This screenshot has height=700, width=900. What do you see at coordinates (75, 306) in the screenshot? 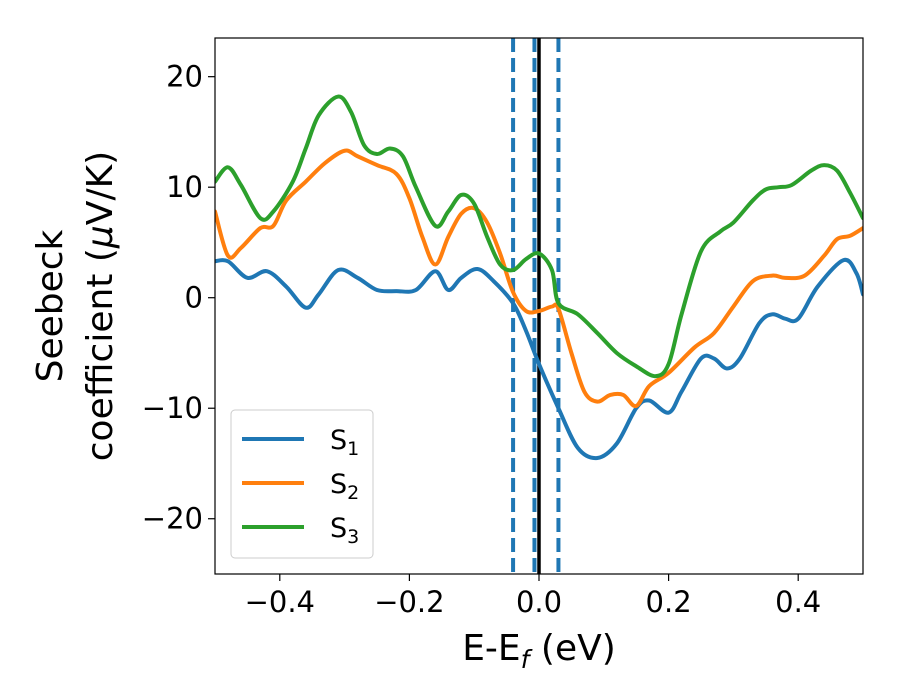
I see `y-axis-label: Seebeck coefficient (μV/K)` at bounding box center [75, 306].